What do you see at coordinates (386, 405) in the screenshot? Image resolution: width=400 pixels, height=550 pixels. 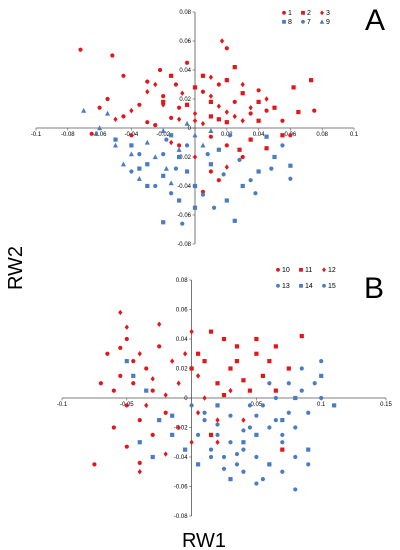 I see `x-tick-label: 0.15` at bounding box center [386, 405].